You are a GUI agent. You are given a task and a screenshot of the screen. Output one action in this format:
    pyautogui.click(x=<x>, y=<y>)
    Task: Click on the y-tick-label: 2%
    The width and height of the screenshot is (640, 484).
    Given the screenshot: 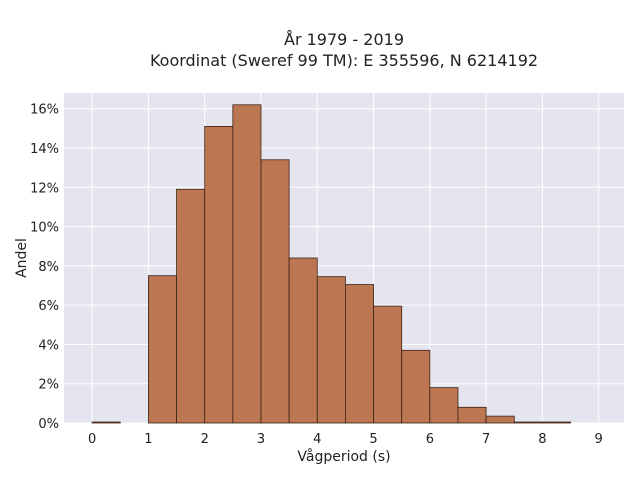 What is the action you would take?
    pyautogui.click(x=48, y=385)
    